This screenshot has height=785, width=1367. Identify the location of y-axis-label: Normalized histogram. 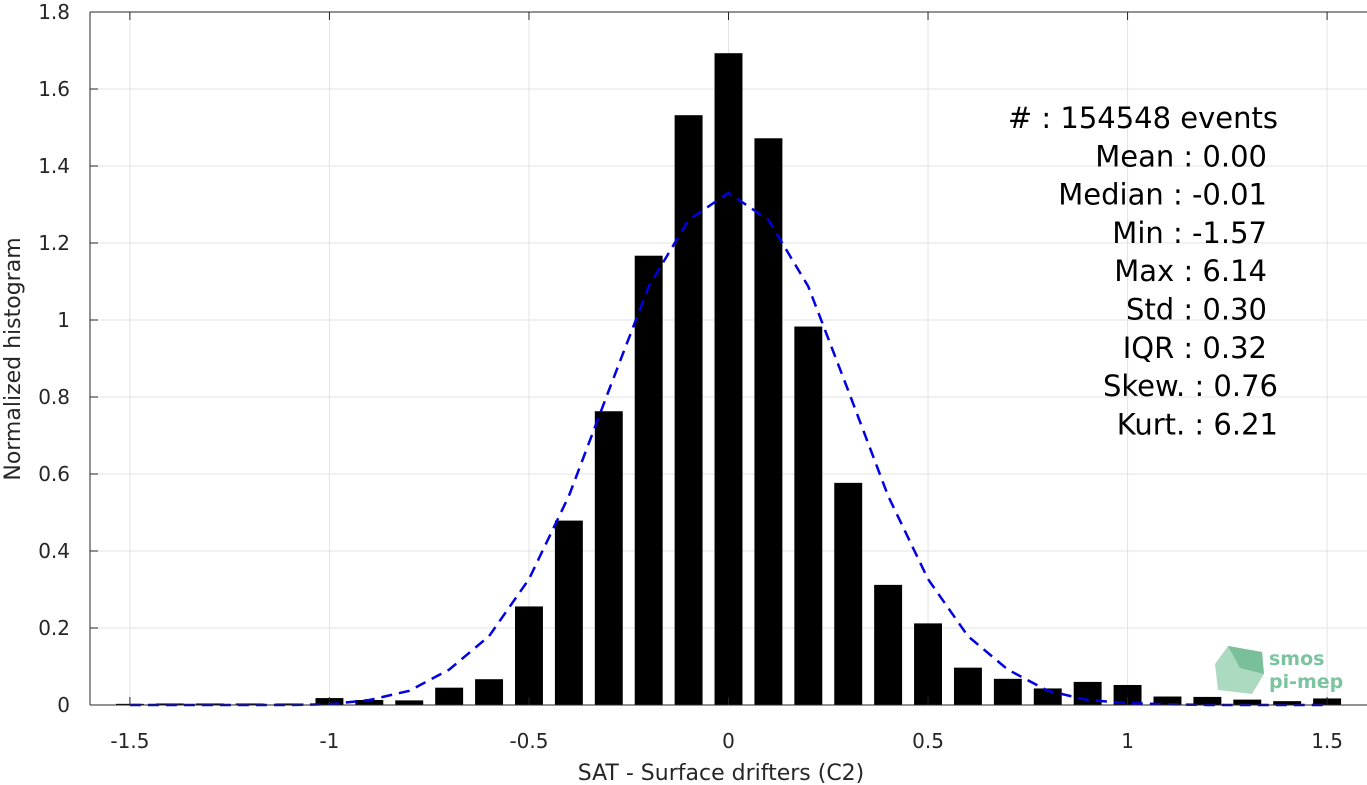
(13, 358).